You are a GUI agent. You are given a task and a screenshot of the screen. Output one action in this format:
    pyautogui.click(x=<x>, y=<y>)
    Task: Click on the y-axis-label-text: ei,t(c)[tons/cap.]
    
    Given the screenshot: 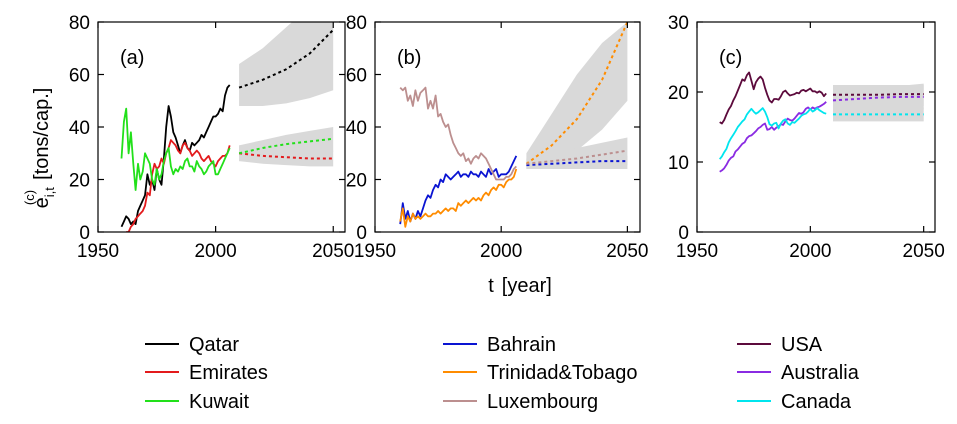 What is the action you would take?
    pyautogui.click(x=39, y=148)
    